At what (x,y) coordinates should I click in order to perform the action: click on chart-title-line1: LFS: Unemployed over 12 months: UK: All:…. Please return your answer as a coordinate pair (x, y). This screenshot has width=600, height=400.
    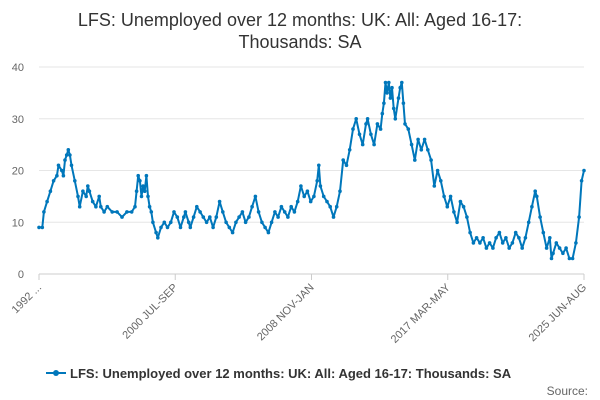
    Looking at the image, I should click on (300, 20).